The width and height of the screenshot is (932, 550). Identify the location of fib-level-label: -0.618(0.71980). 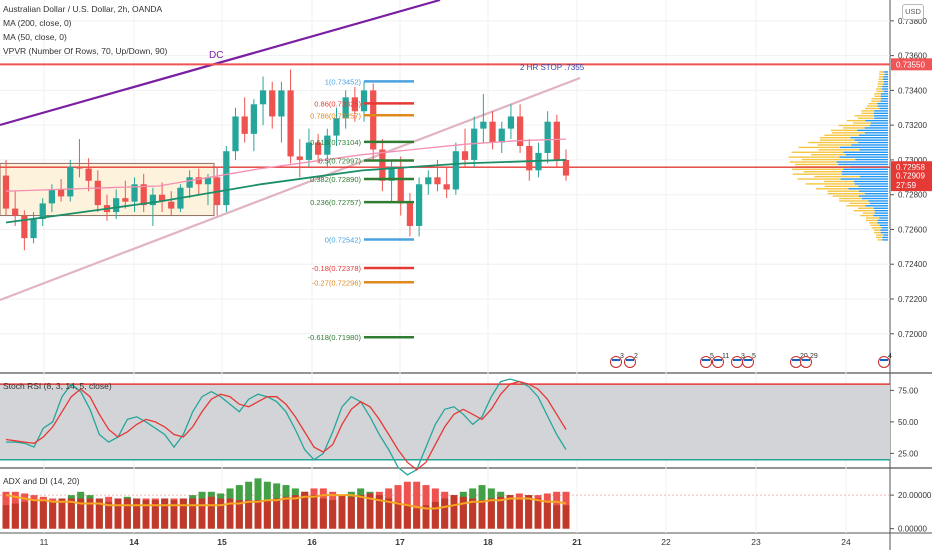
(335, 337).